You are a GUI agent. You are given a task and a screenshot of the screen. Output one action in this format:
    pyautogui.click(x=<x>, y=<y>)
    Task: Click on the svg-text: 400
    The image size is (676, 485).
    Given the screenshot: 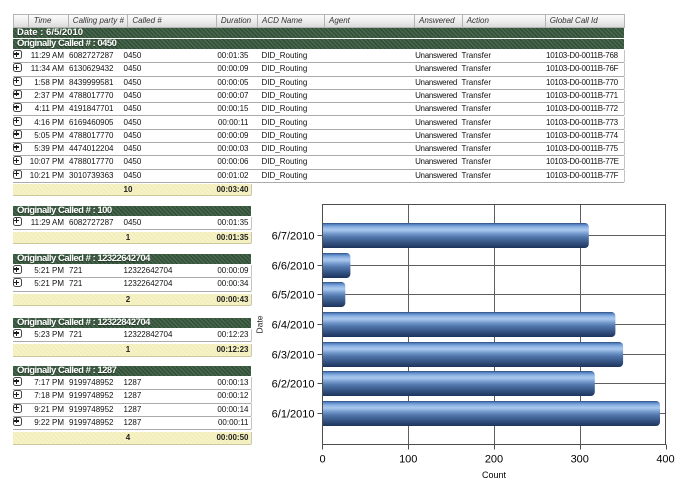 What is the action you would take?
    pyautogui.click(x=665, y=460)
    